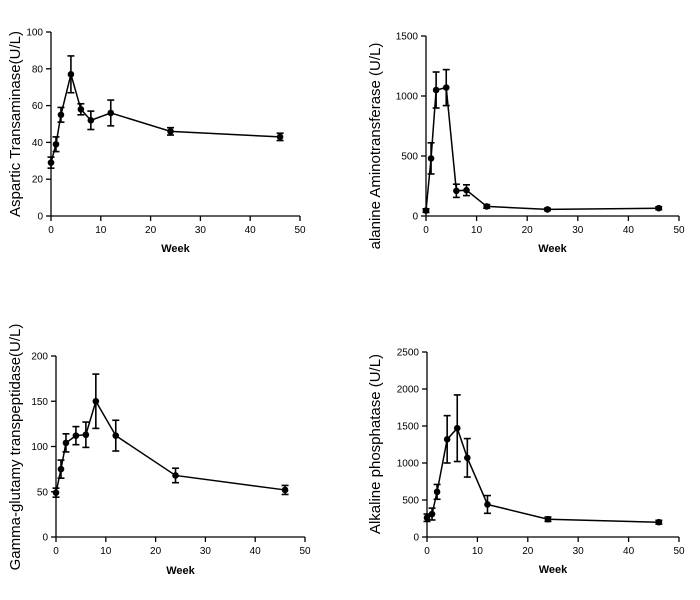 This screenshot has width=700, height=600. I want to click on y-tick-label: 20, so click(38, 180).